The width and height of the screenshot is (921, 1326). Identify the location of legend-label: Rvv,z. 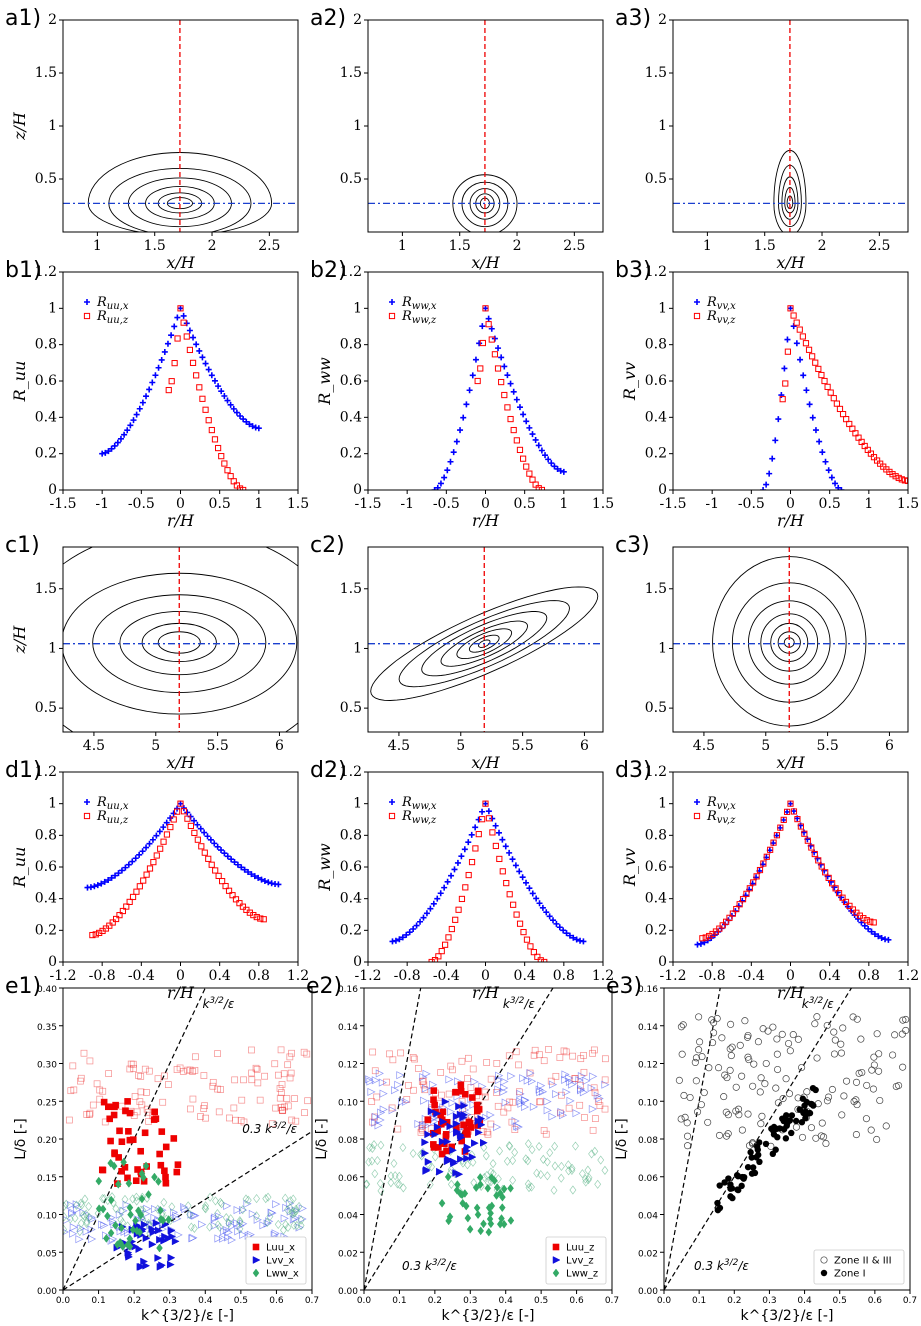
(721, 817).